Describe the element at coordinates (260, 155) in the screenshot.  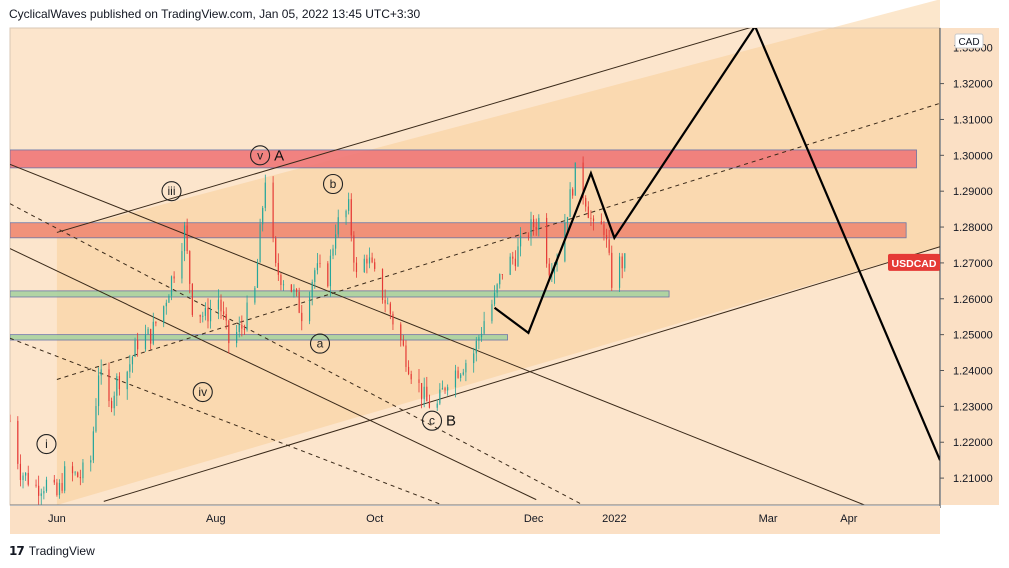
I see `wave-circle-v` at that location.